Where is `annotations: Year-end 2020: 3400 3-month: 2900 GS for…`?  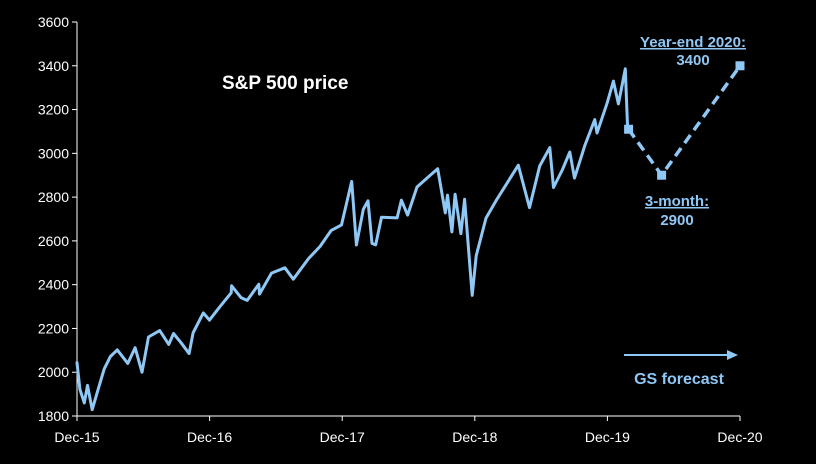 annotations: Year-end 2020: 3400 3-month: 2900 GS for… is located at coordinates (685, 211).